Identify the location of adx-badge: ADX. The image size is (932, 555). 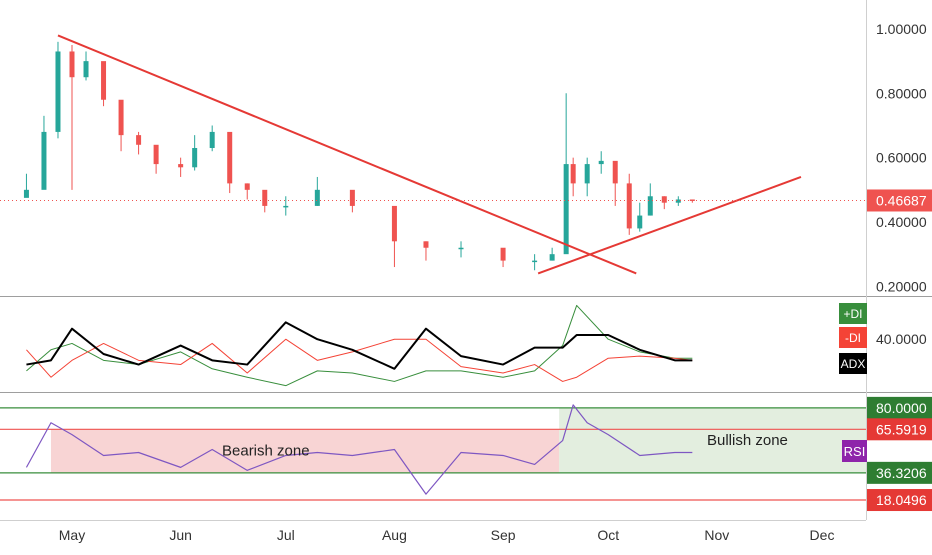
(853, 363).